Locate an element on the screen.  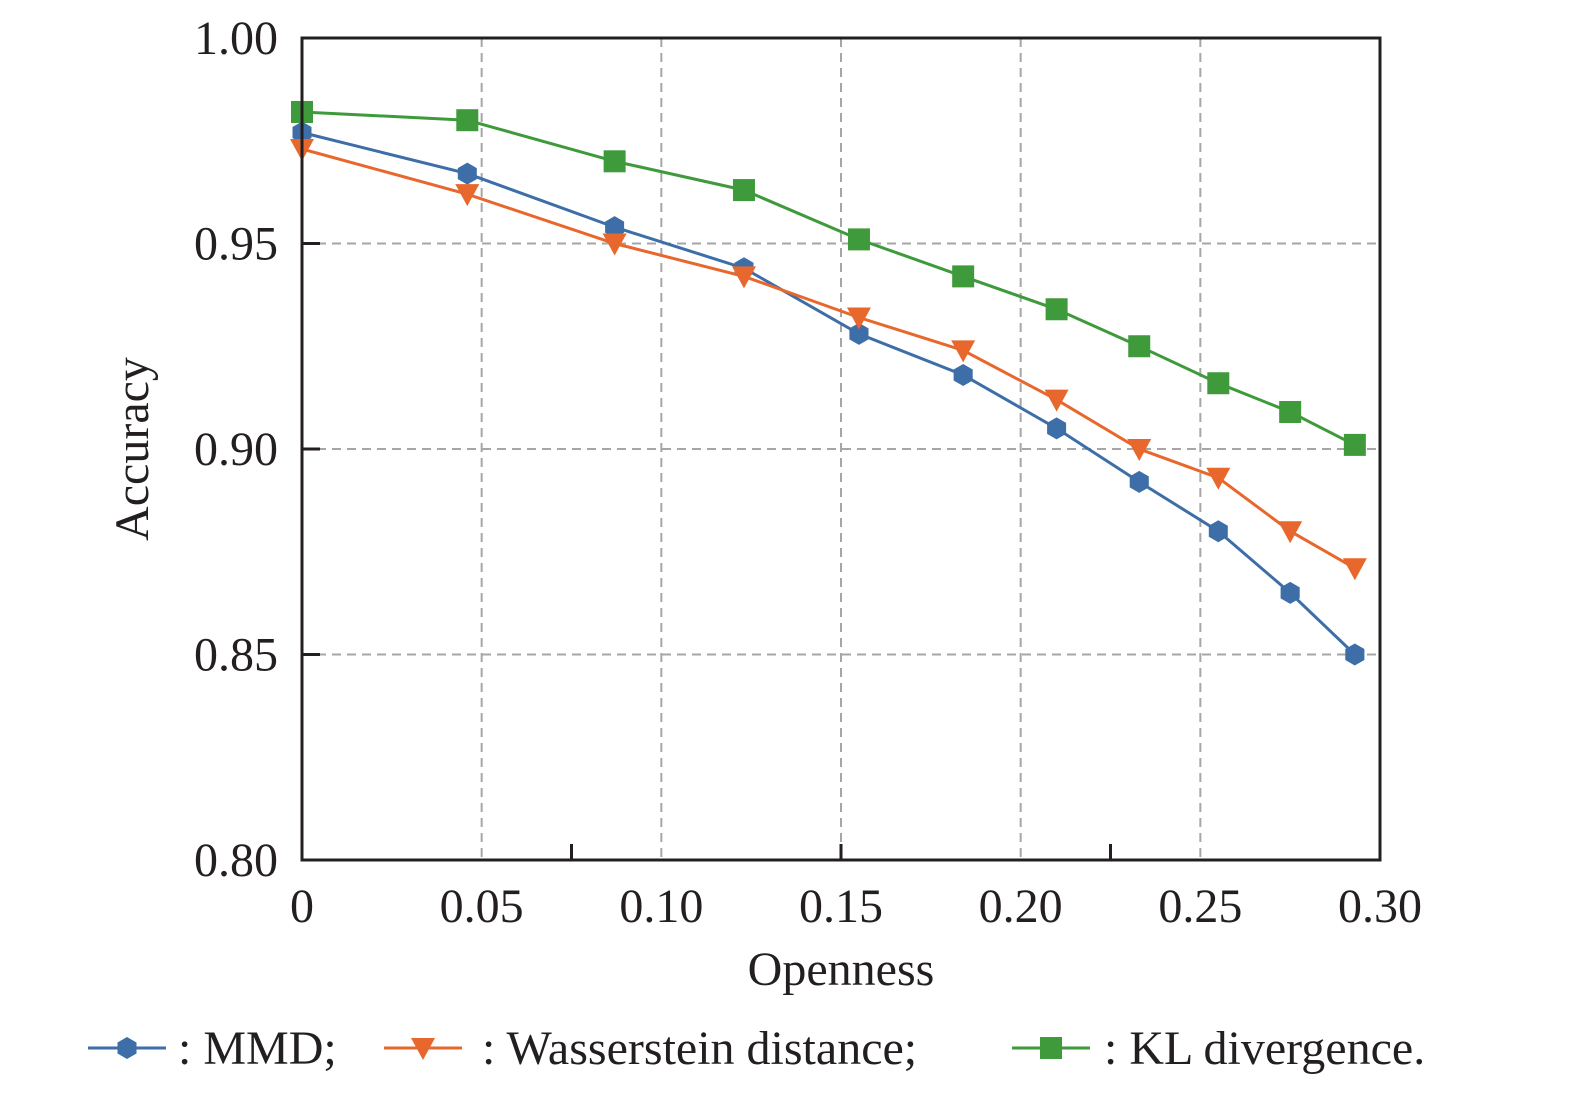
y-tick-label: 0.95 is located at coordinates (236, 244).